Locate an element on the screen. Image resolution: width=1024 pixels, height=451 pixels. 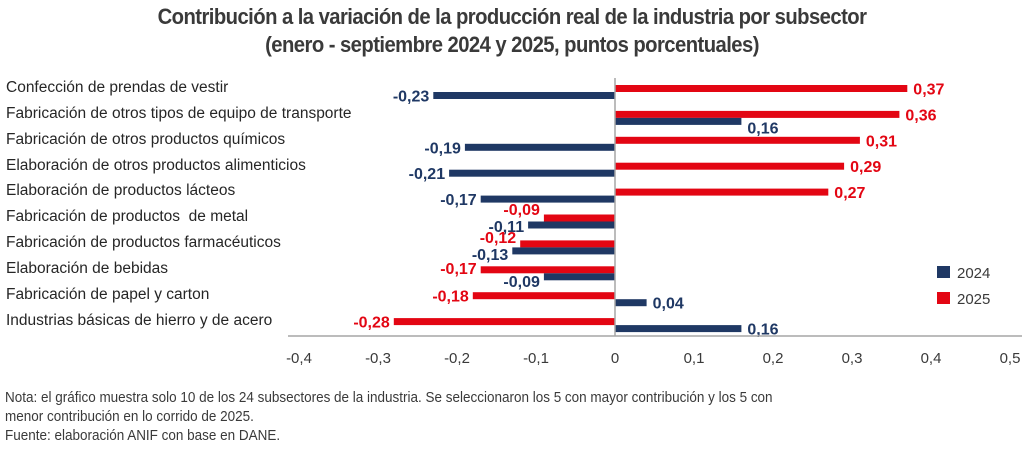
value-label-2025: -0,12 is located at coordinates (498, 238).